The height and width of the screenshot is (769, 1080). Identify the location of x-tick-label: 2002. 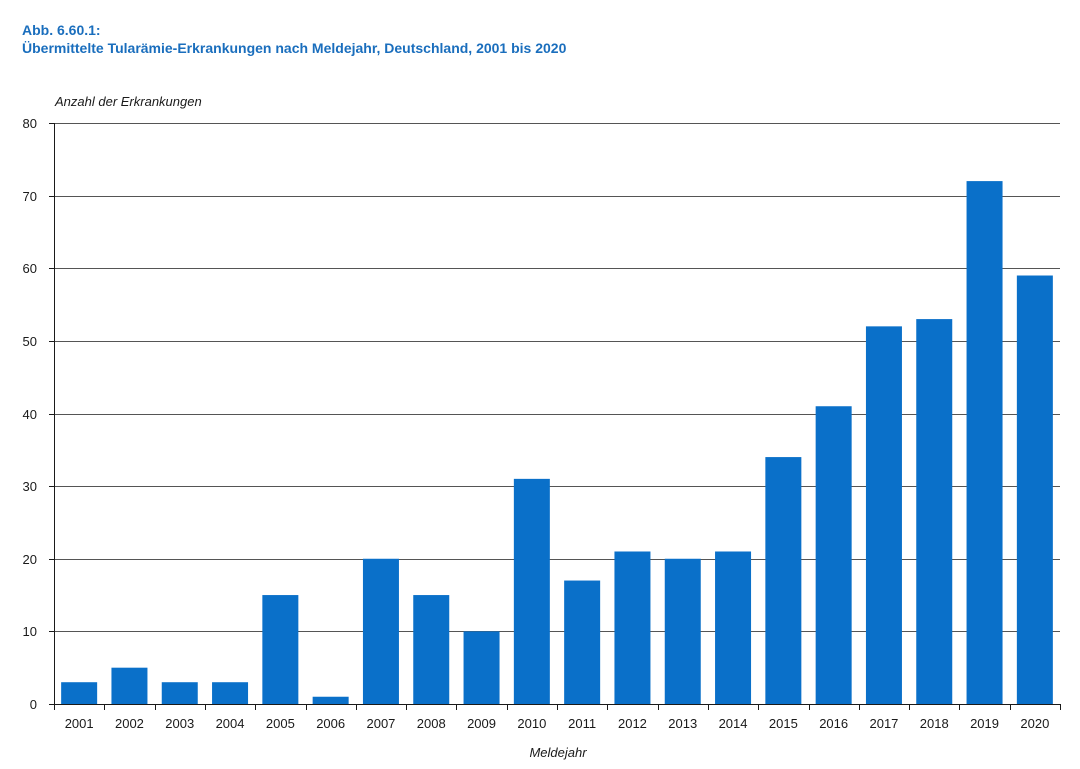
(129, 723).